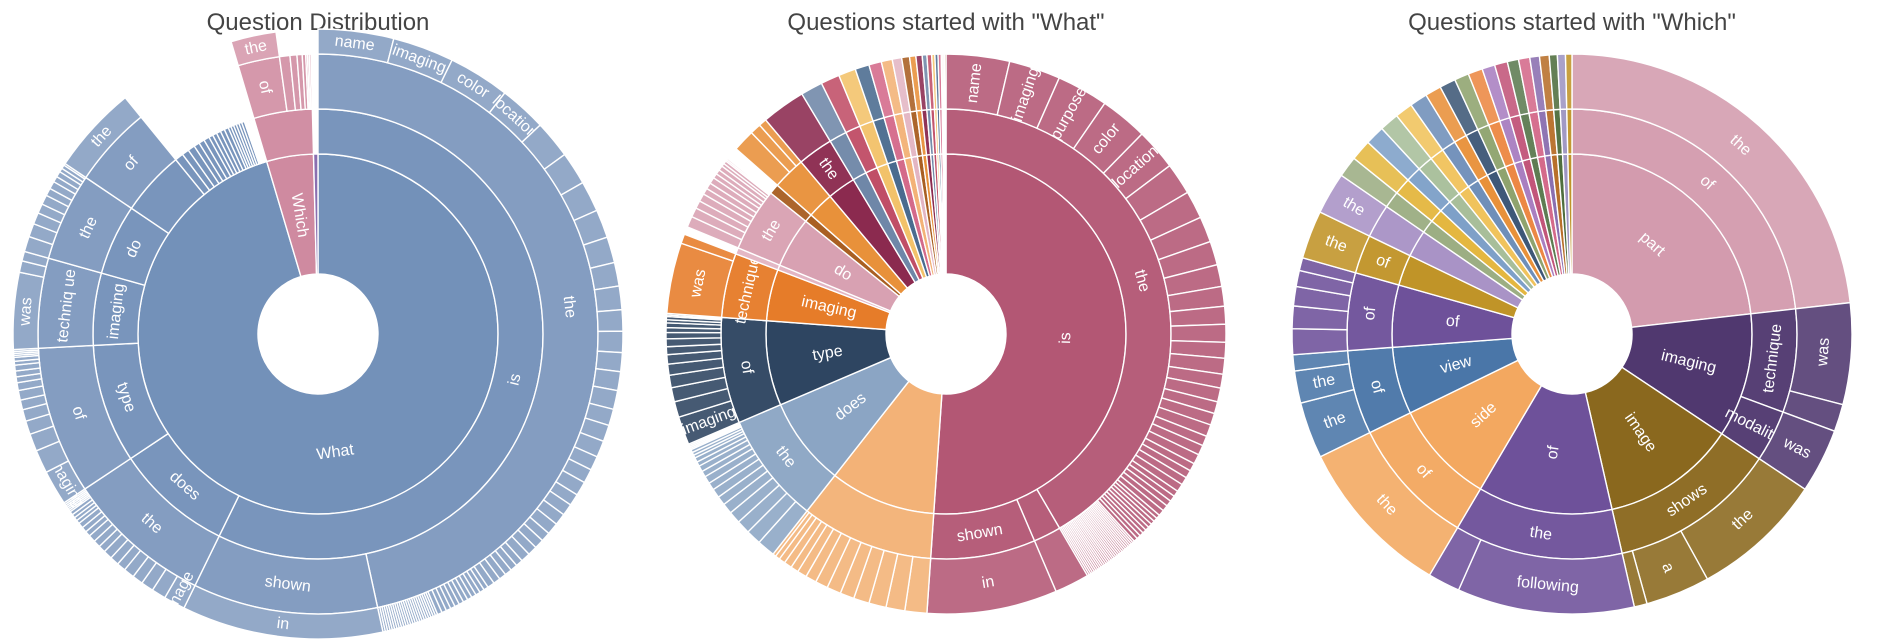 This screenshot has width=1887, height=642. What do you see at coordinates (945, 22) in the screenshot?
I see `chart-title-what: Questions started with "What"` at bounding box center [945, 22].